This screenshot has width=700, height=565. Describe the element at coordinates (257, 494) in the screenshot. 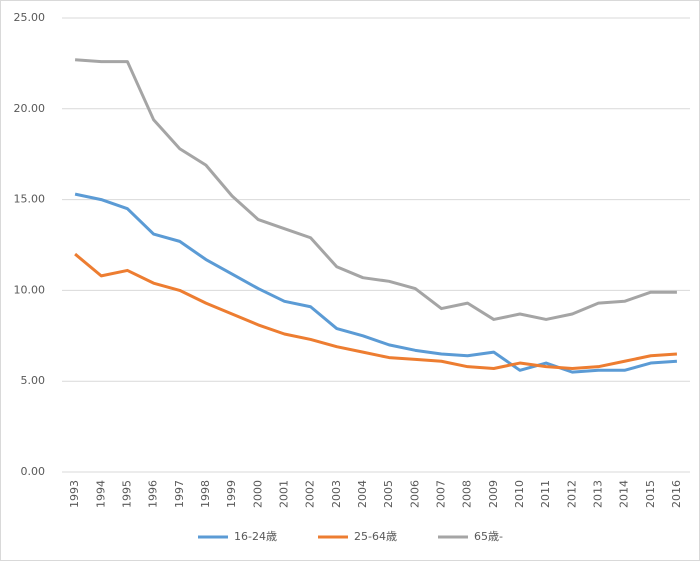

I see `x-tick-label: 2000` at that location.